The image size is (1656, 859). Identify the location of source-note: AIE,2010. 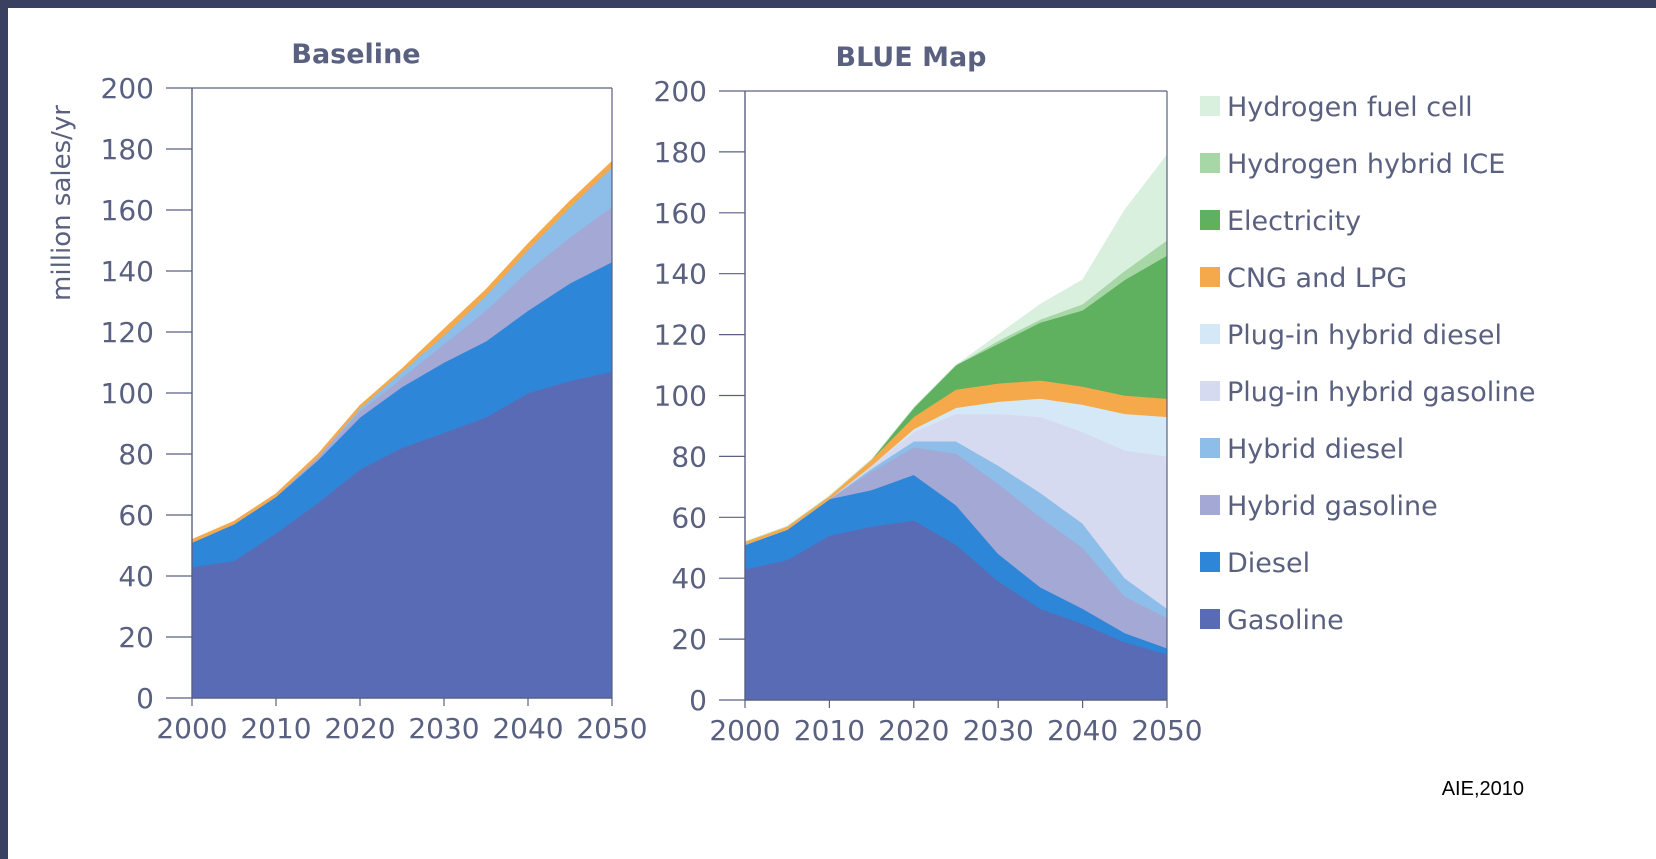
(1482, 789).